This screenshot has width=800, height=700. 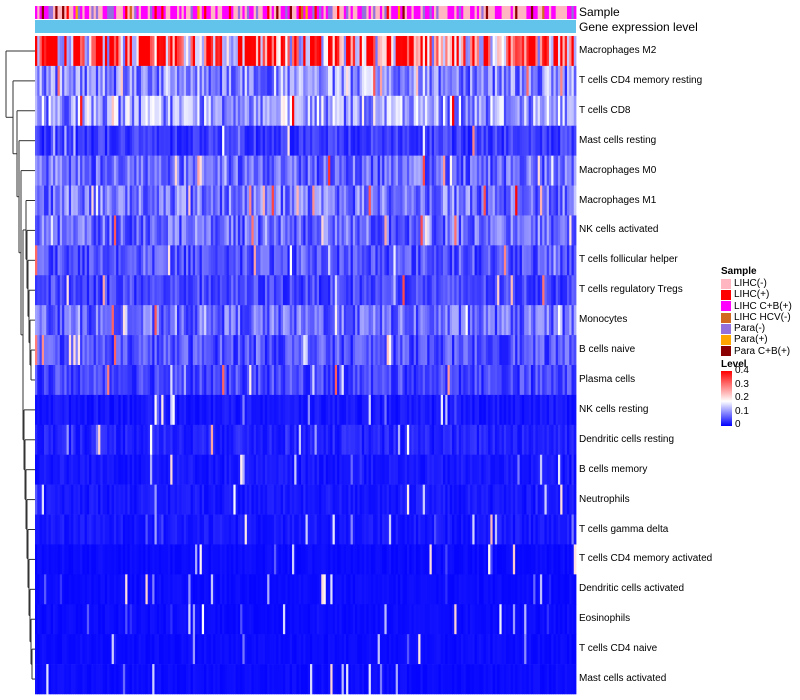 I want to click on row-label: Monocytes, so click(x=603, y=320).